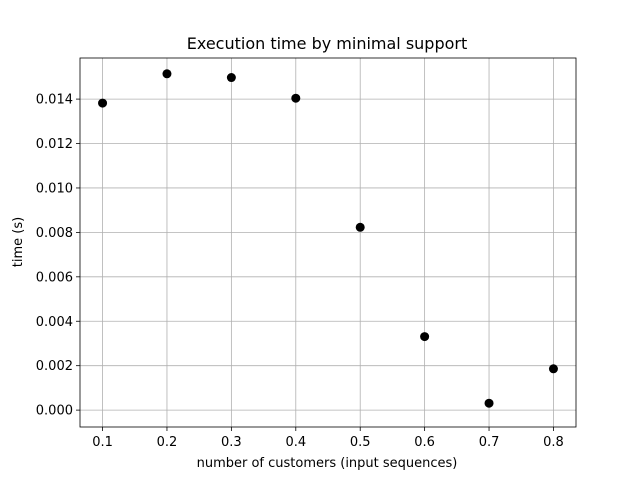 The height and width of the screenshot is (484, 640). What do you see at coordinates (231, 442) in the screenshot?
I see `x-tick-label-2: 0.3` at bounding box center [231, 442].